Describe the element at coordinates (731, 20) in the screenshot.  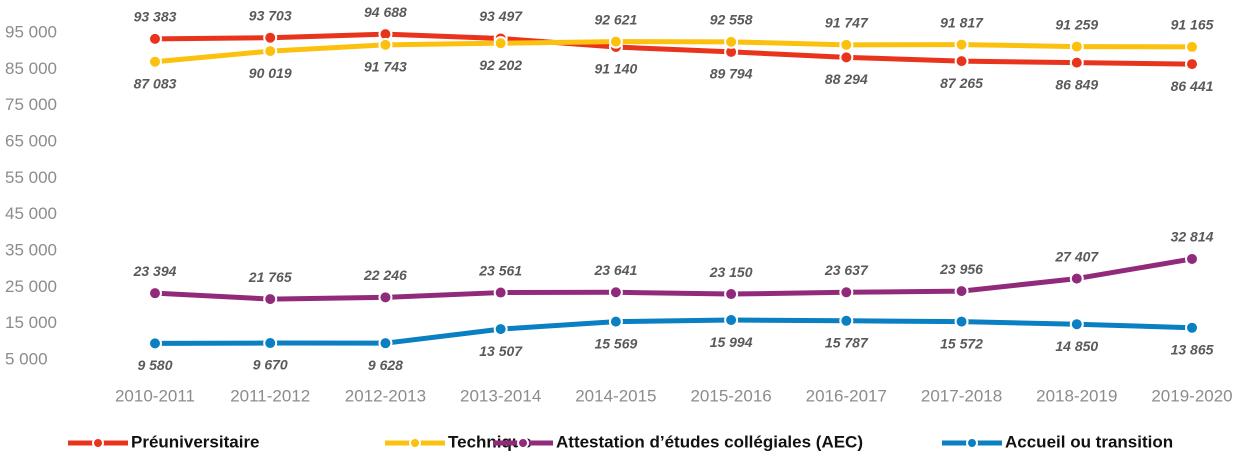
I see `value-label: 92 558` at that location.